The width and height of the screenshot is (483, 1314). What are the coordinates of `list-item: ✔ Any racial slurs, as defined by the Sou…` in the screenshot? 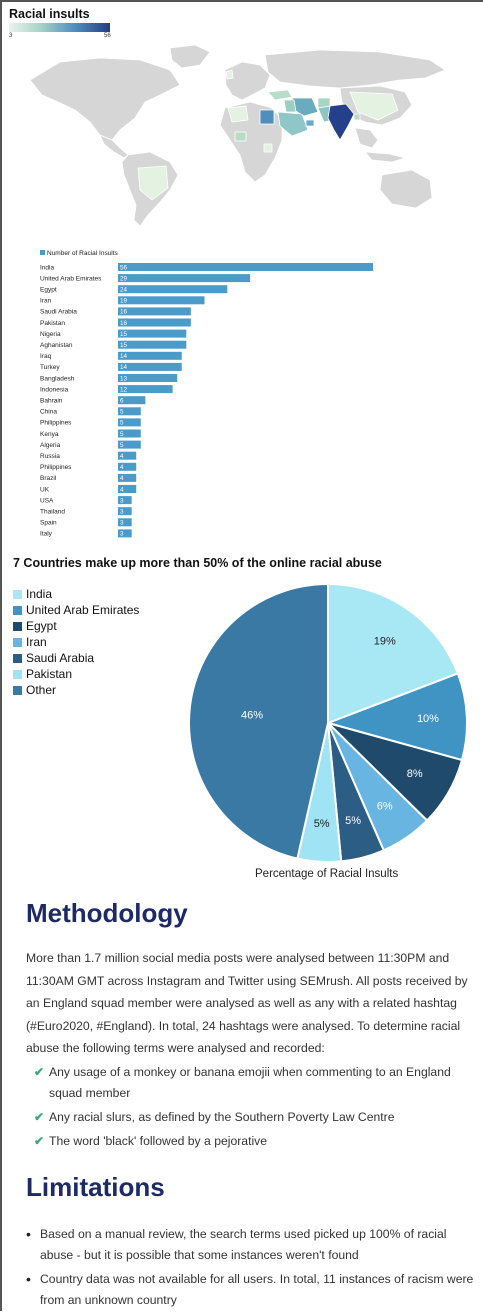 It's located at (254, 1117).